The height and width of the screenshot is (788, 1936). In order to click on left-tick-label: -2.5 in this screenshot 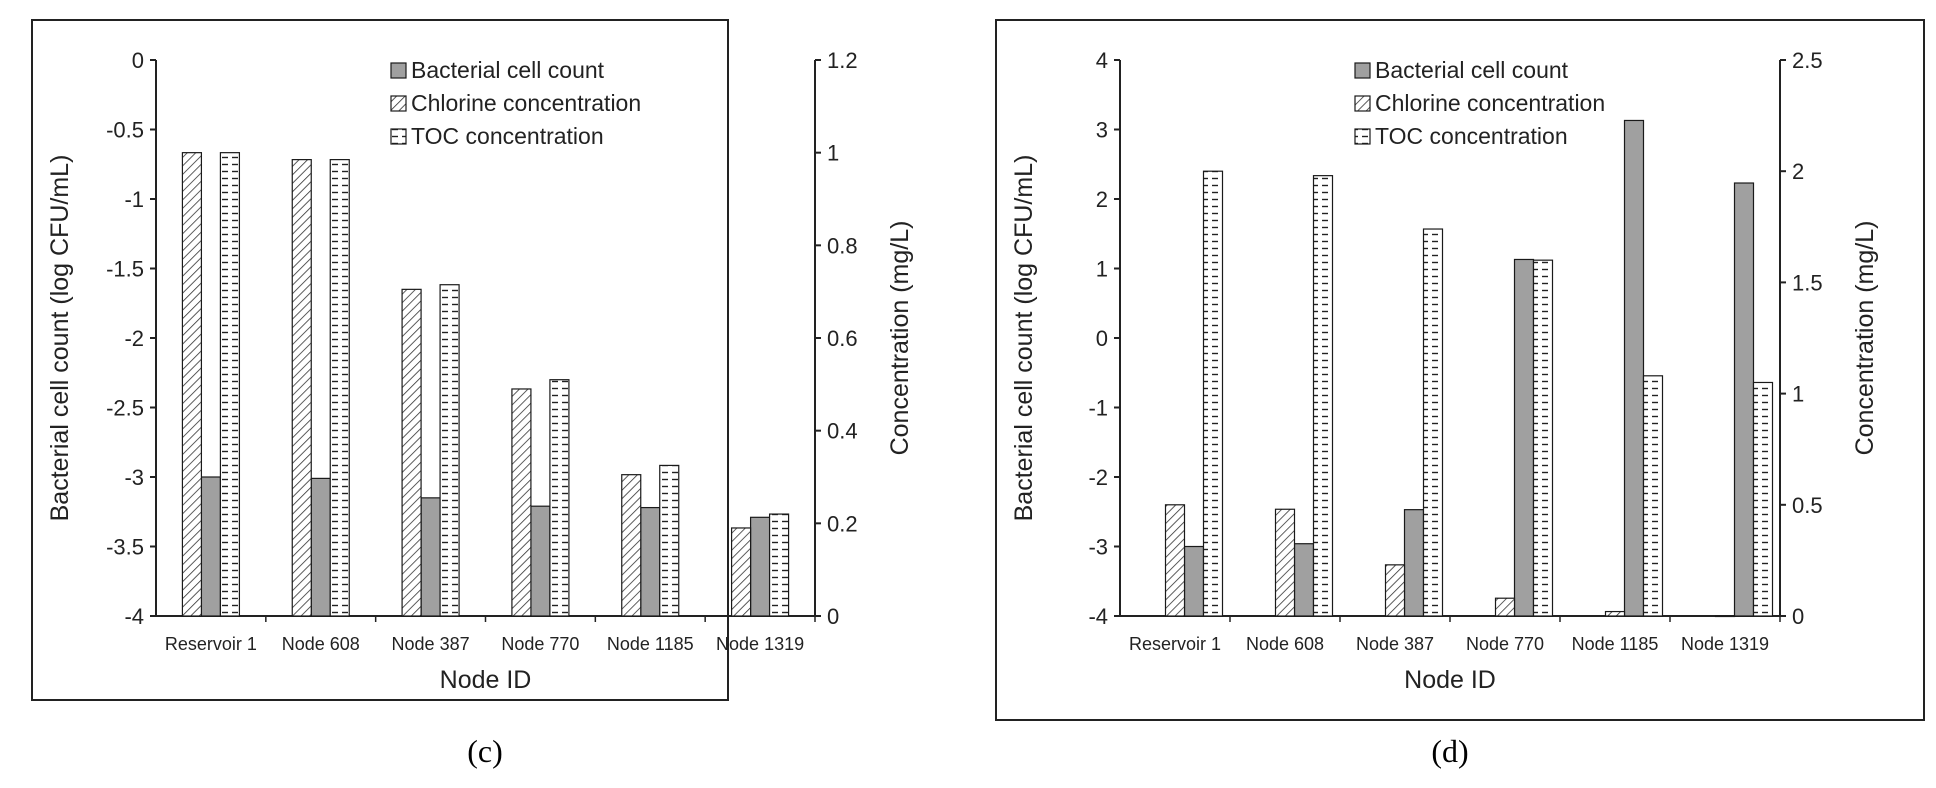, I will do `click(125, 408)`.